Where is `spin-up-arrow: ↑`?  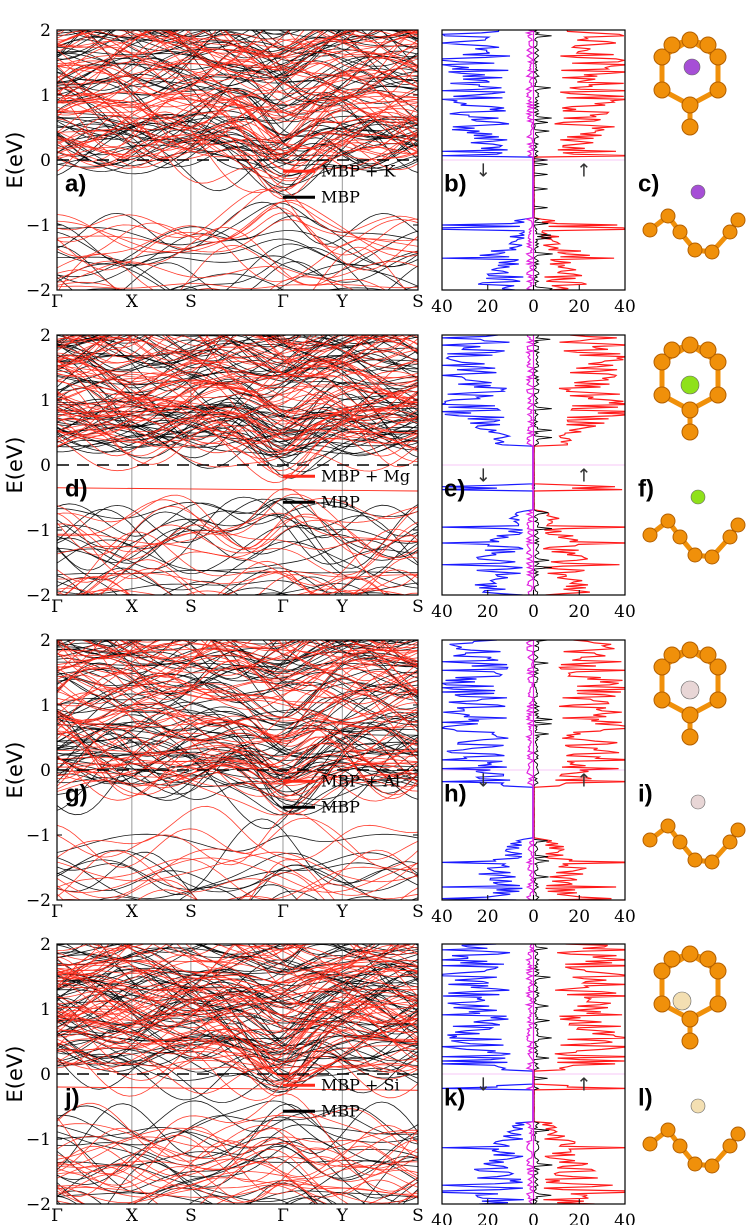 spin-up-arrow: ↑ is located at coordinates (583, 1084).